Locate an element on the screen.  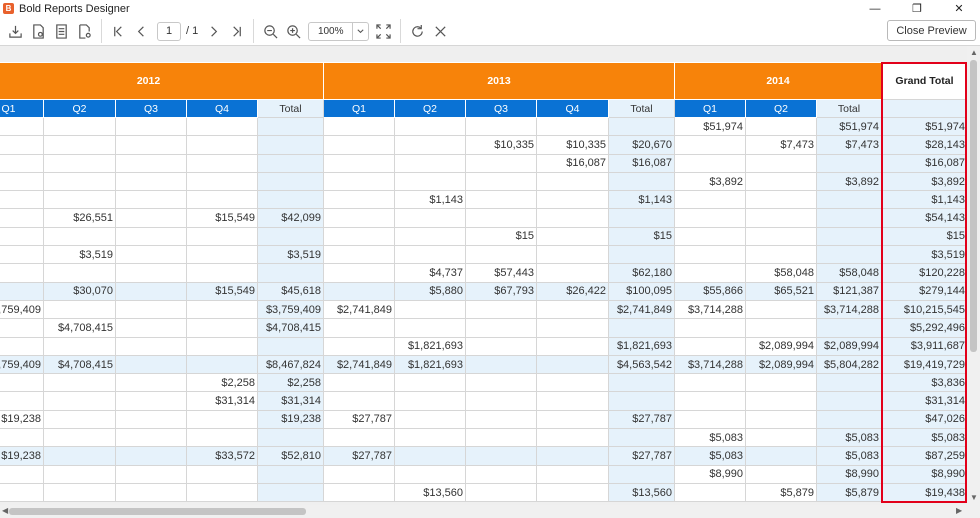
table-cell: $30,070 is located at coordinates (79, 291).